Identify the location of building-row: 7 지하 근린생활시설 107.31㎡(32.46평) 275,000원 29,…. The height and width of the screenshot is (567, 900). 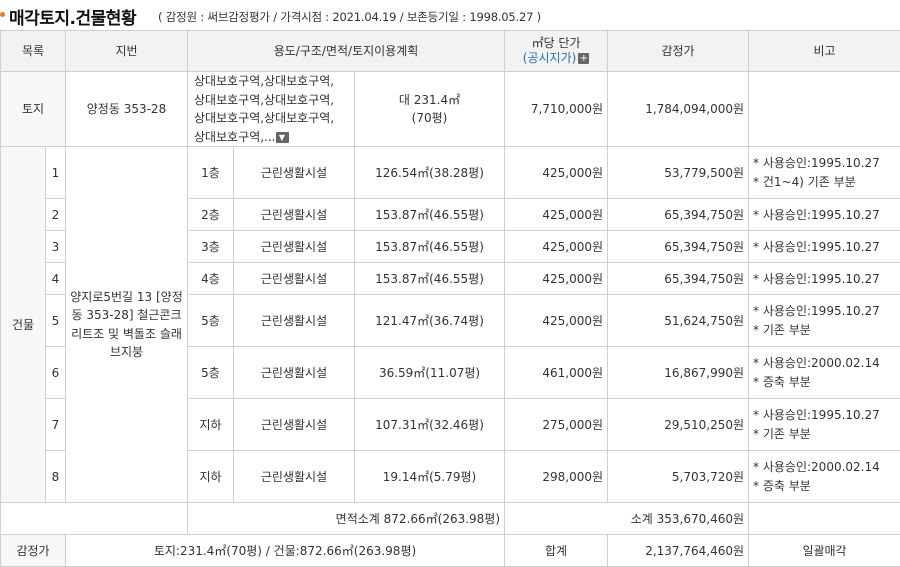
(450, 425).